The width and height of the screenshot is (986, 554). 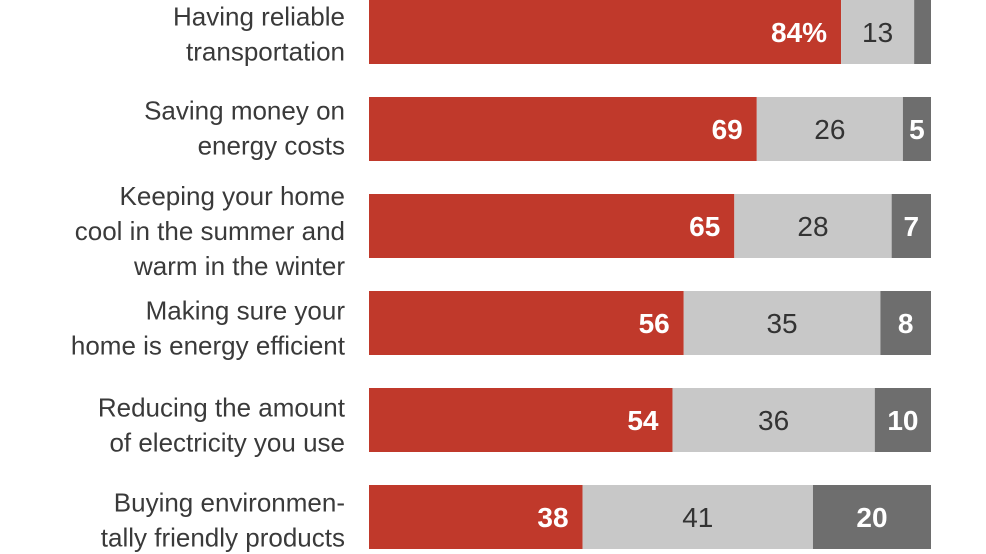 What do you see at coordinates (552, 517) in the screenshot?
I see `data-label: 38` at bounding box center [552, 517].